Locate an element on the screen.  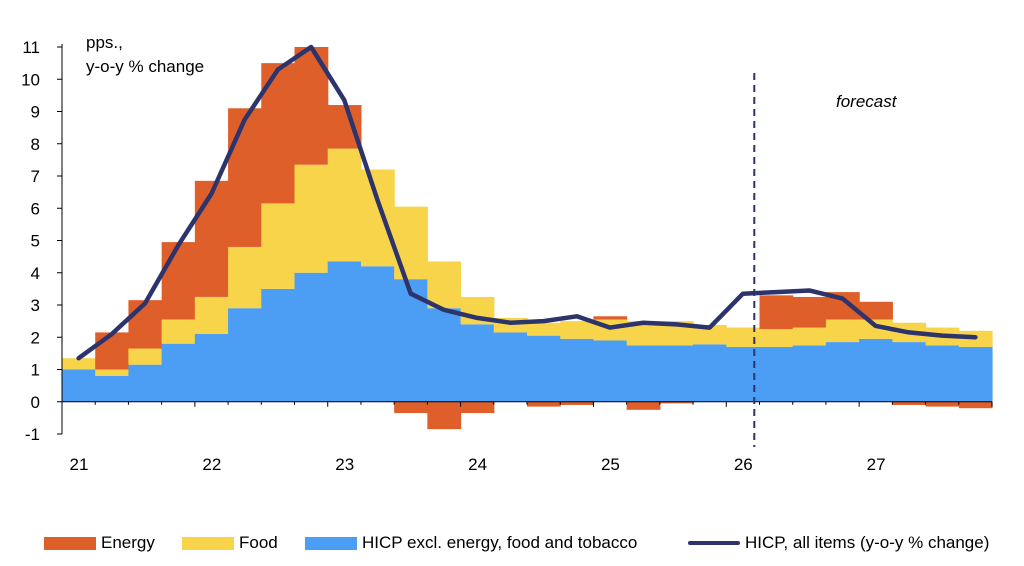
legend-label-energy: Energy is located at coordinates (128, 542).